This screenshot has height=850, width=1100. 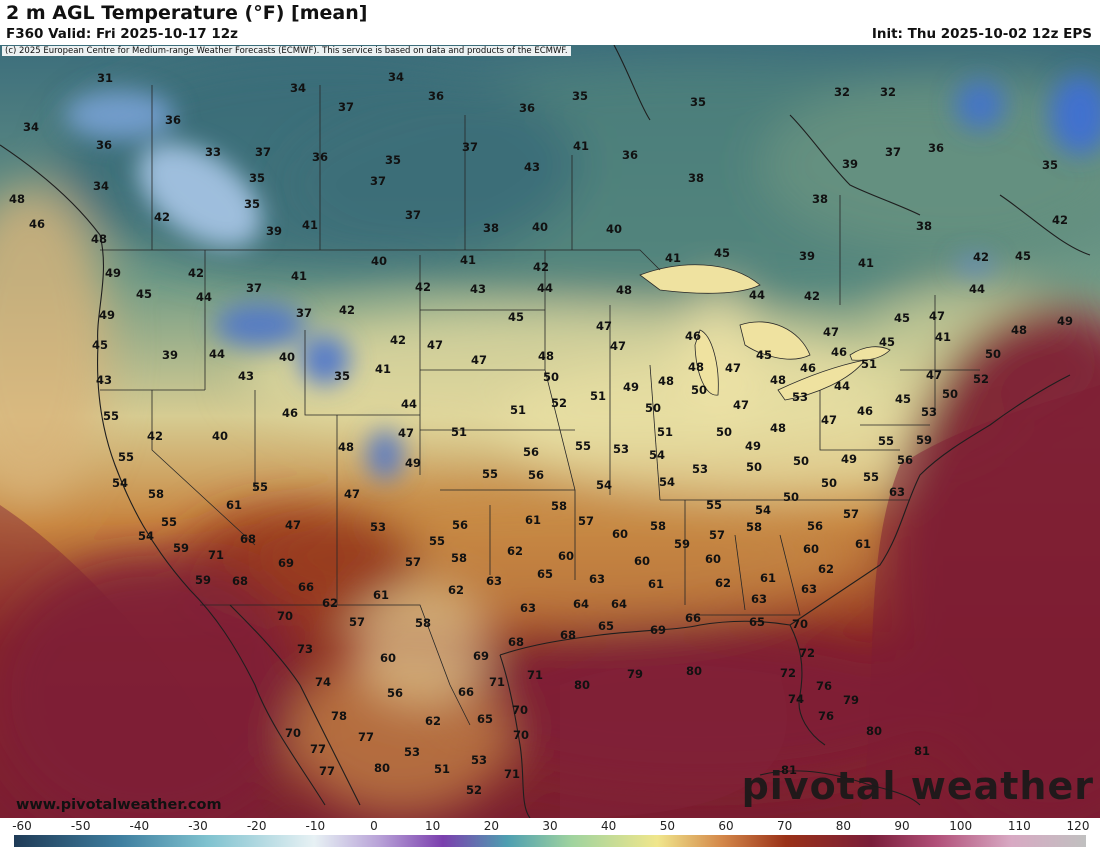 I want to click on colorbar-tick-label: 80, so click(x=843, y=826).